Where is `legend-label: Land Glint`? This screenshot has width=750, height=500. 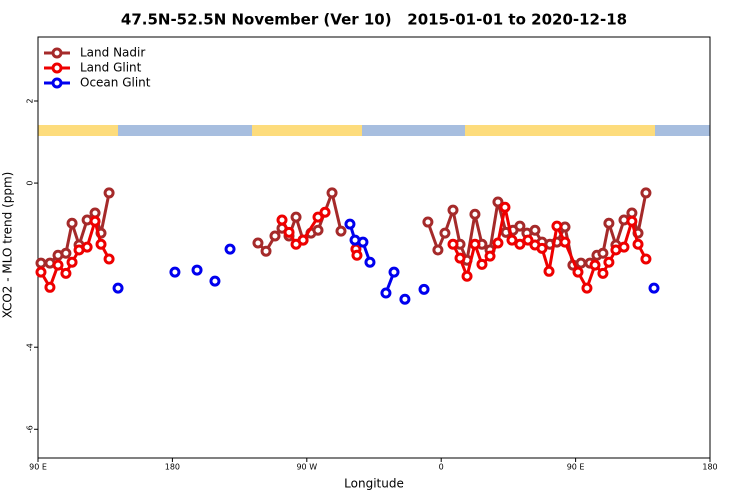 legend-label: Land Glint is located at coordinates (111, 68).